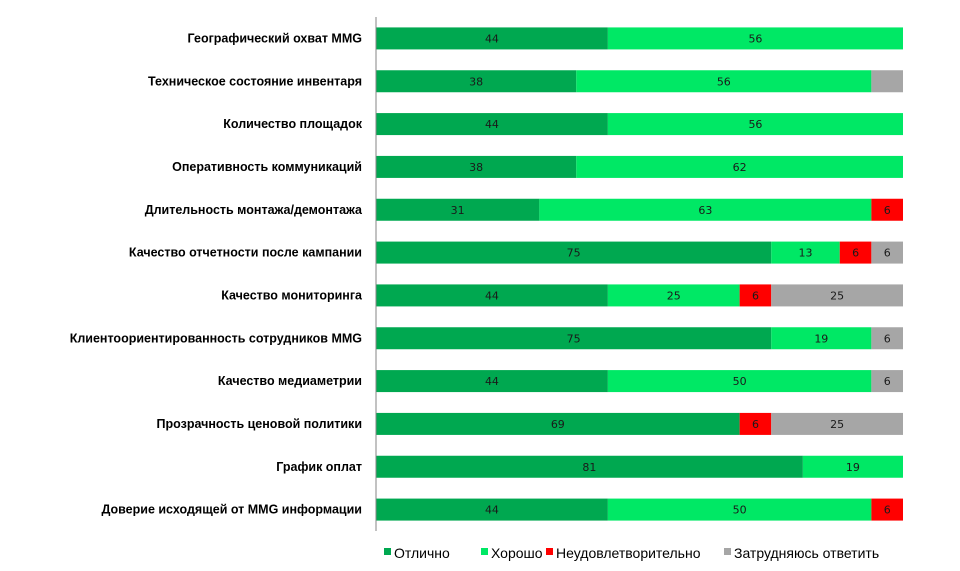 Image resolution: width=960 pixels, height=571 pixels. I want to click on category-label: Прозрачность ценовой политики, so click(259, 424).